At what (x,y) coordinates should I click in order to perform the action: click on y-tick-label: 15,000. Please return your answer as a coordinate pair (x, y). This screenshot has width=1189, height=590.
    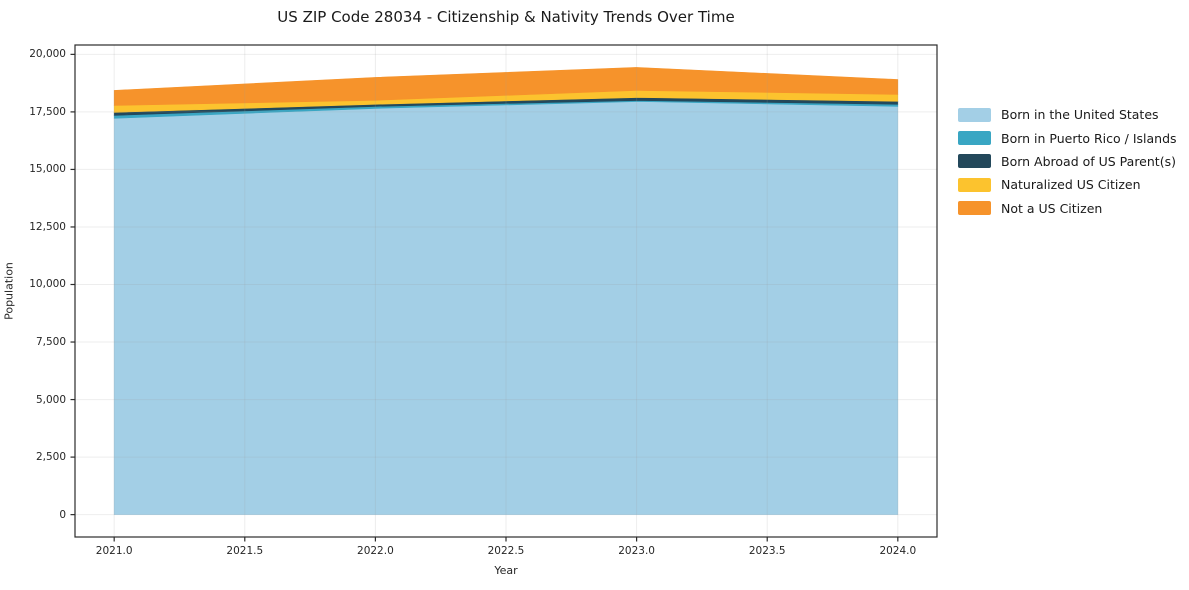
    Looking at the image, I should click on (47, 169).